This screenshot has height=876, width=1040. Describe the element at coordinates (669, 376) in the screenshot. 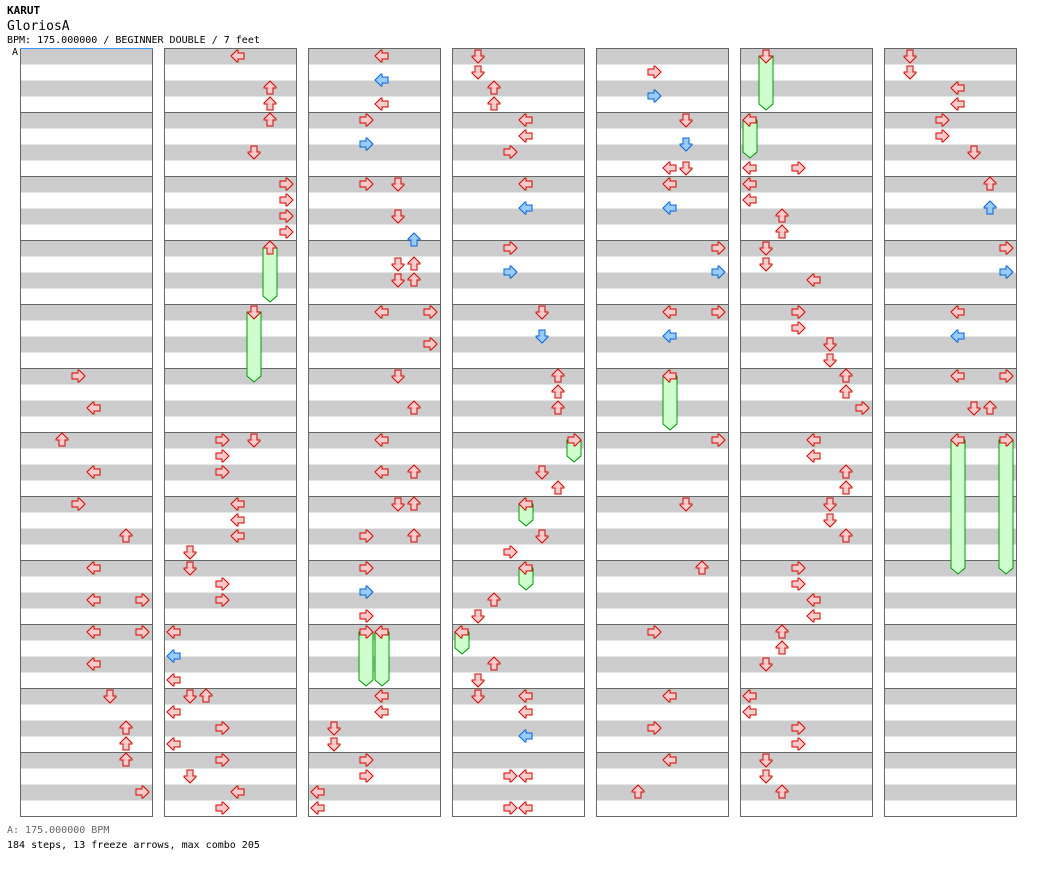

I see `freeze-head-left-icon` at that location.